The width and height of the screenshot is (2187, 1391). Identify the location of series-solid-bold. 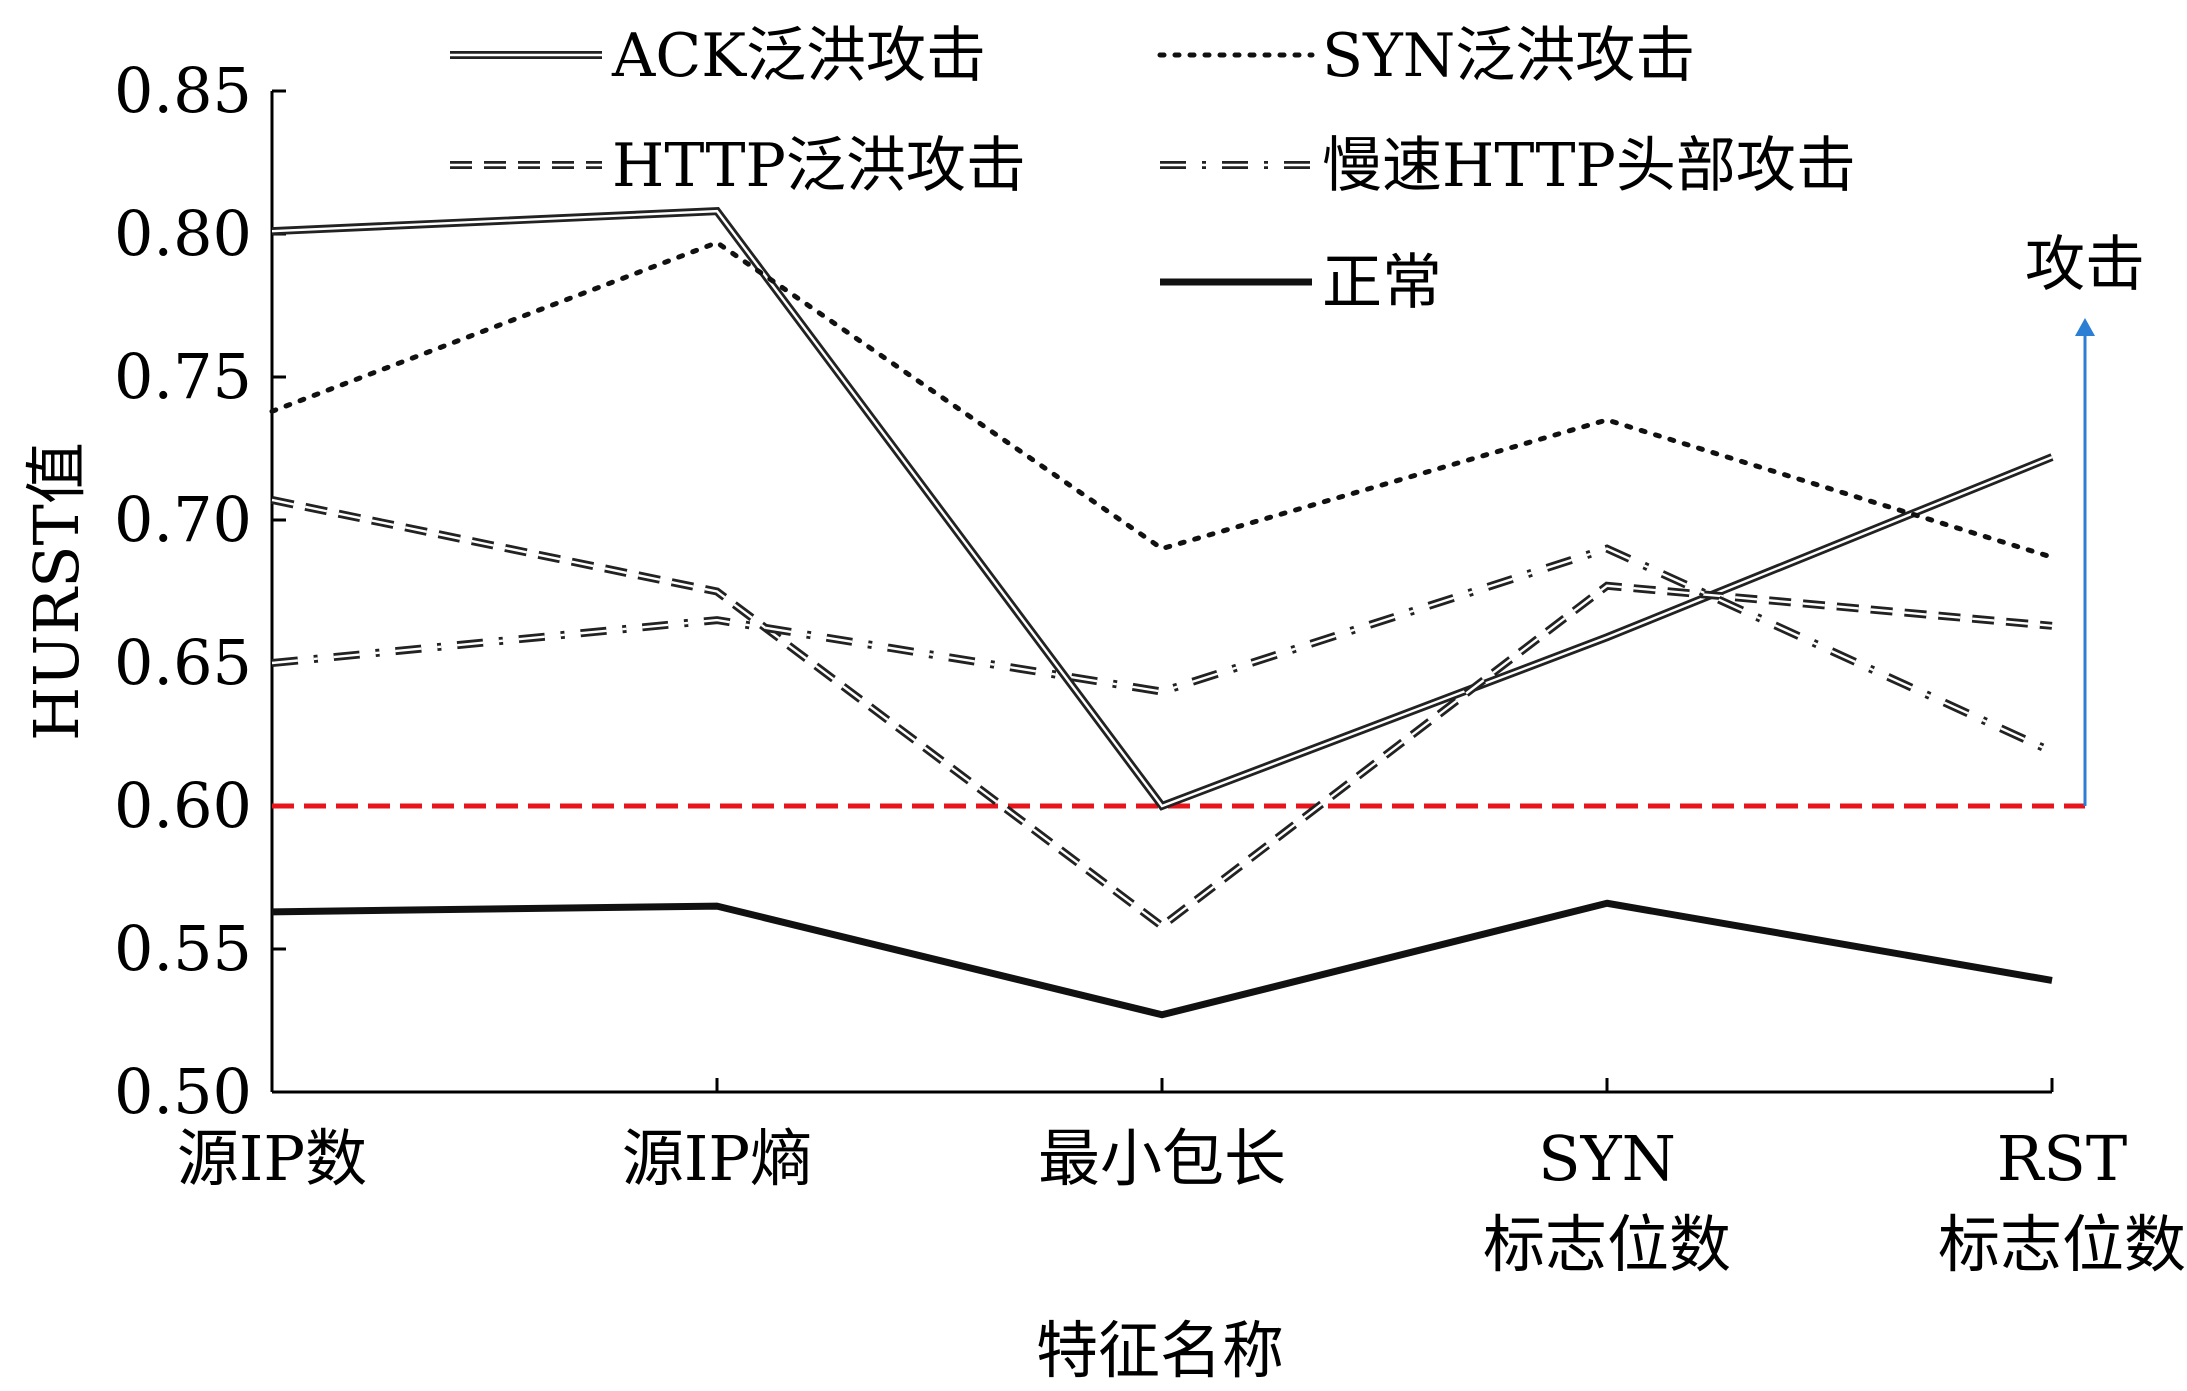
(1162, 959).